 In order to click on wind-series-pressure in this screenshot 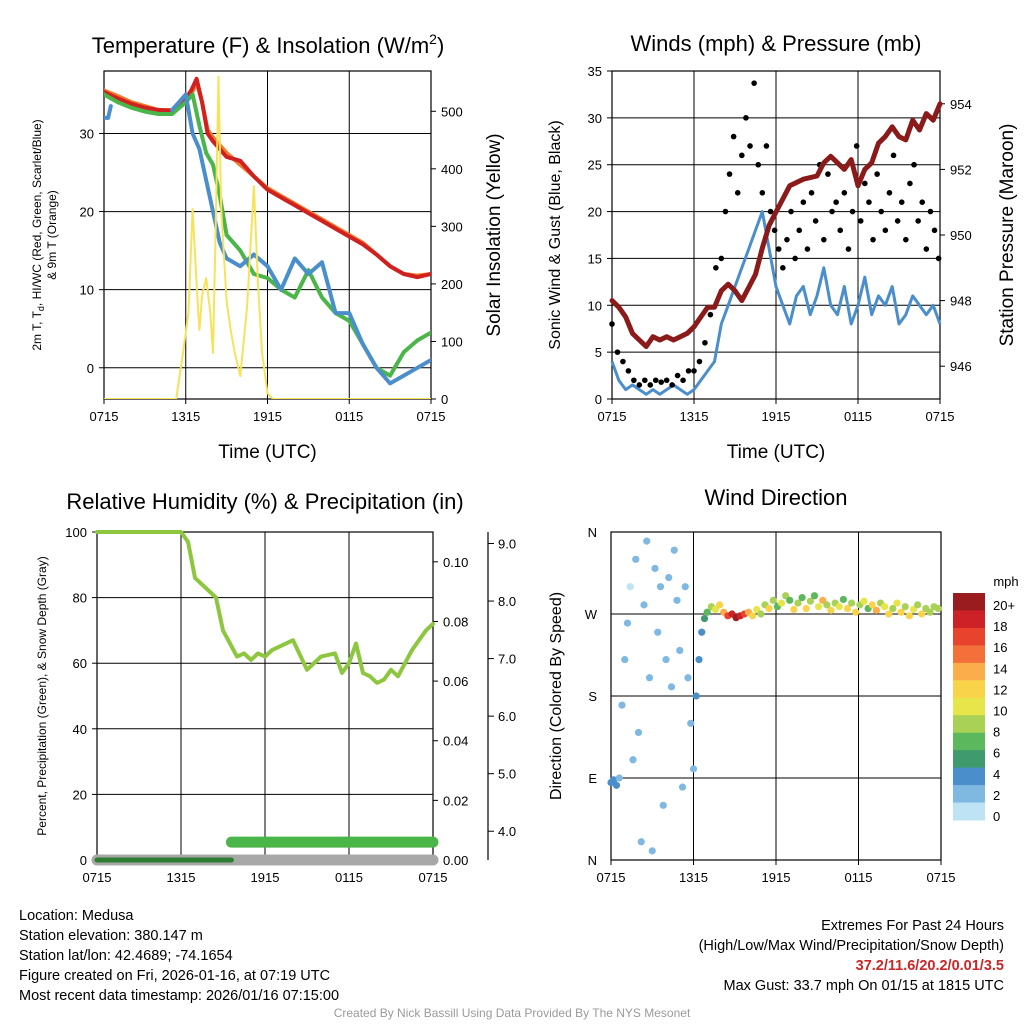, I will do `click(776, 225)`.